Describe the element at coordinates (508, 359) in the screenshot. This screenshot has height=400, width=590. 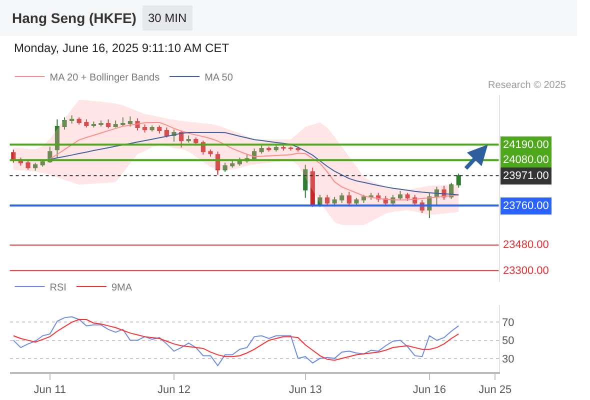
I see `y-tick-label: 30` at that location.